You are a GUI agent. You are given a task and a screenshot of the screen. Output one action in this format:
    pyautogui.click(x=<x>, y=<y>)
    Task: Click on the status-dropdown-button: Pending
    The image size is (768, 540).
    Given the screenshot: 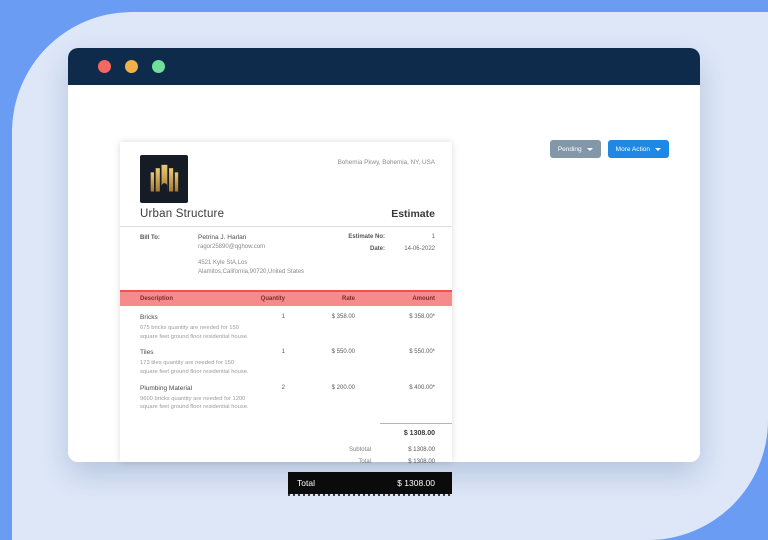 What is the action you would take?
    pyautogui.click(x=575, y=149)
    